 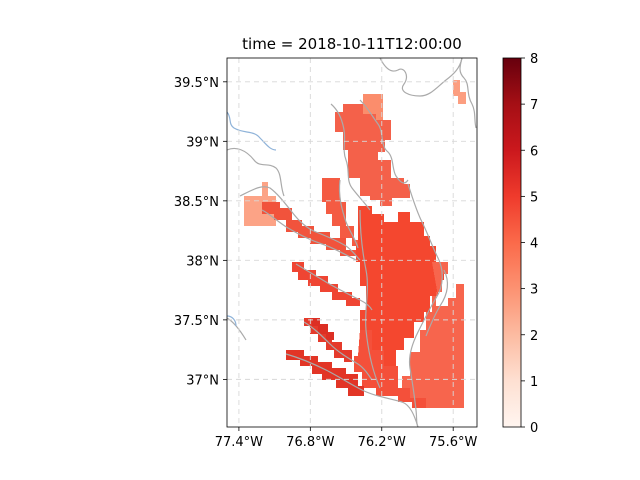 I want to click on rivers, so click(x=252, y=219).